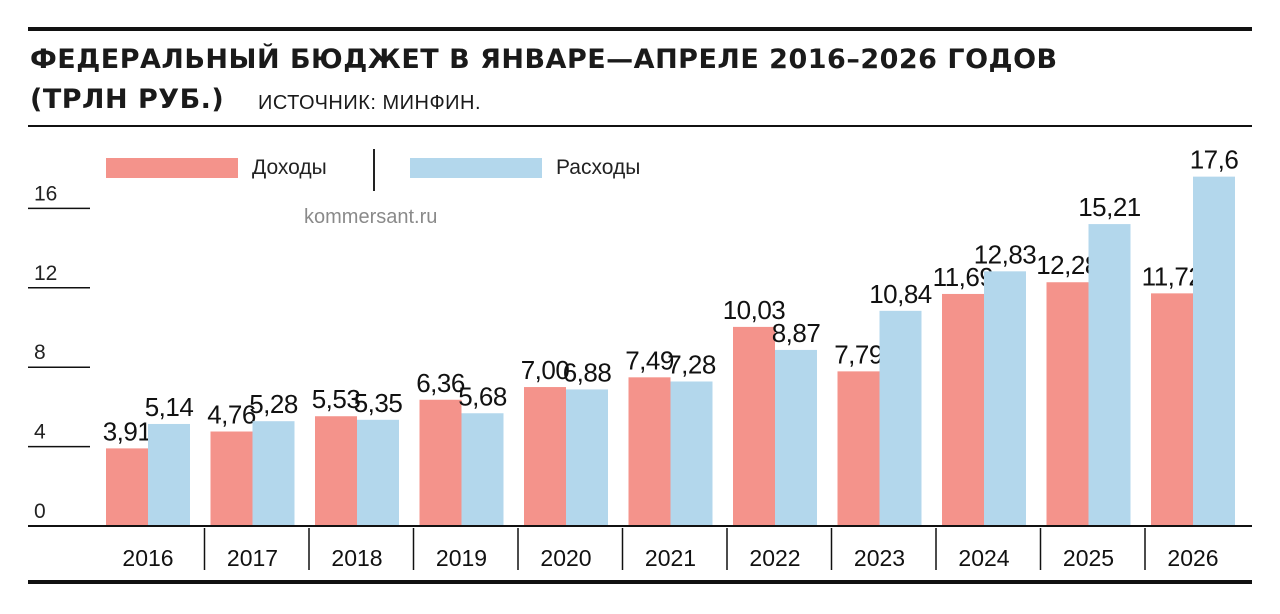 The width and height of the screenshot is (1280, 614). Describe the element at coordinates (1172, 276) in the screenshot. I see `label-income-2026: 11,72` at that location.